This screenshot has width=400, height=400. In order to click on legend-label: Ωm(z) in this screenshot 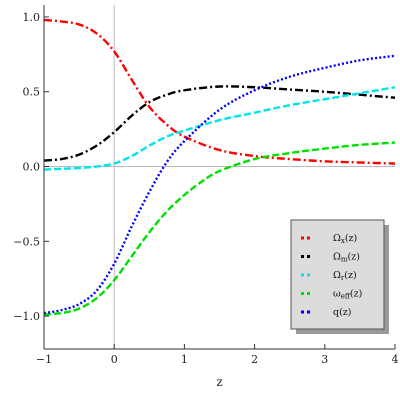, I will do `click(346, 258)`.